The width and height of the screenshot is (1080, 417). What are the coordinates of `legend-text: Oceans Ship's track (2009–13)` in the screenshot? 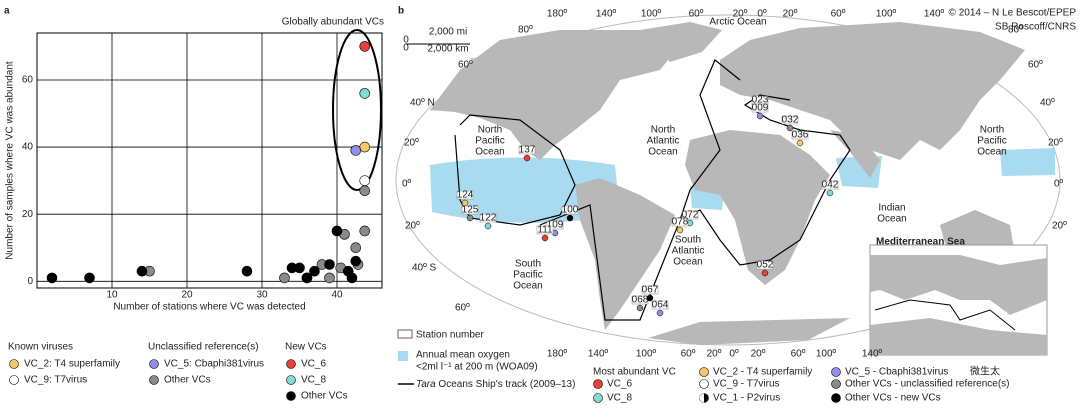 It's located at (506, 384).